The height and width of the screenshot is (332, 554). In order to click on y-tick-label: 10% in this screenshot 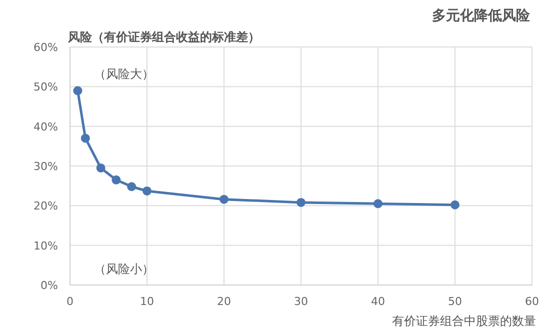, I will do `click(46, 245)`.